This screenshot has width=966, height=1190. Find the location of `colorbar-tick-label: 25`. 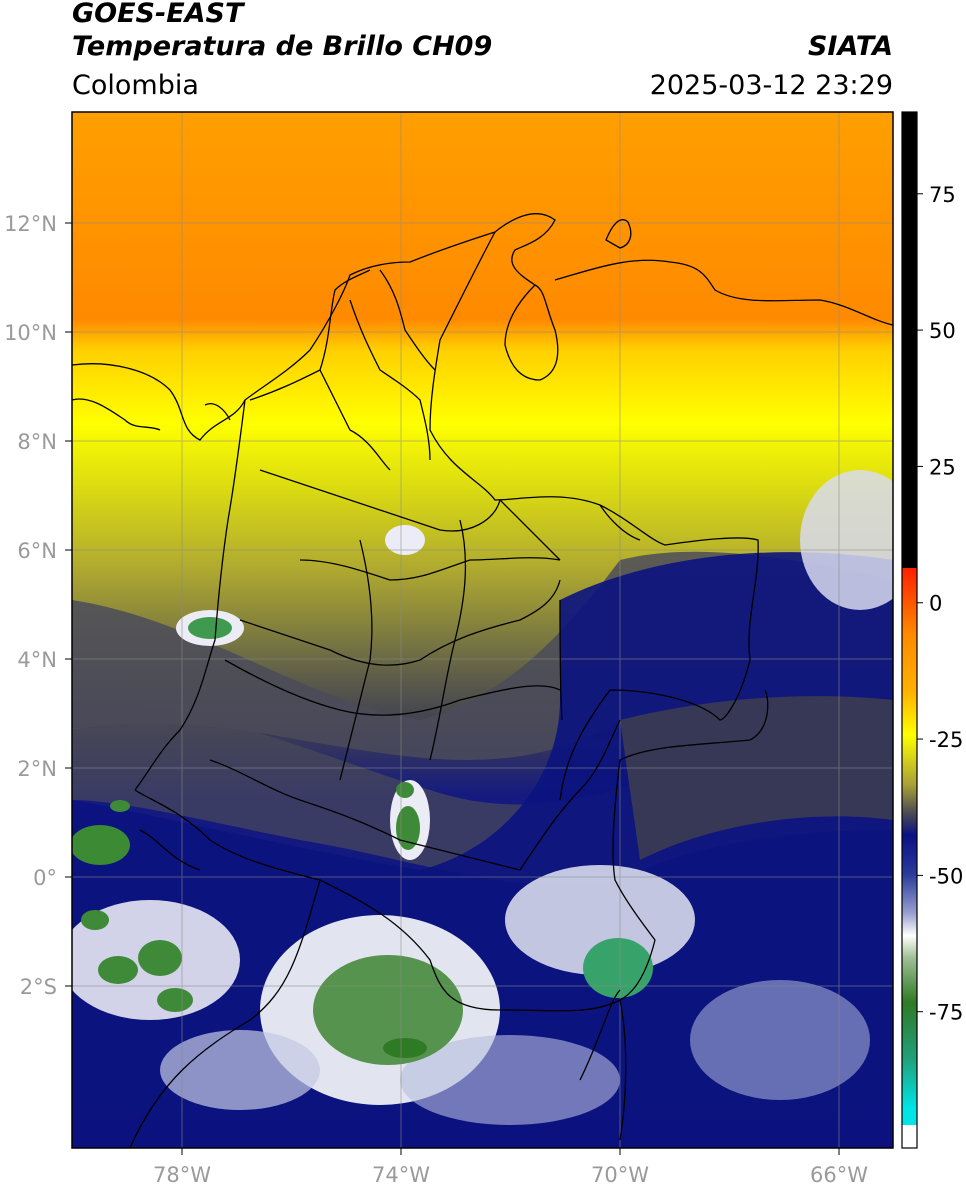

colorbar-tick-label: 25 is located at coordinates (942, 467).